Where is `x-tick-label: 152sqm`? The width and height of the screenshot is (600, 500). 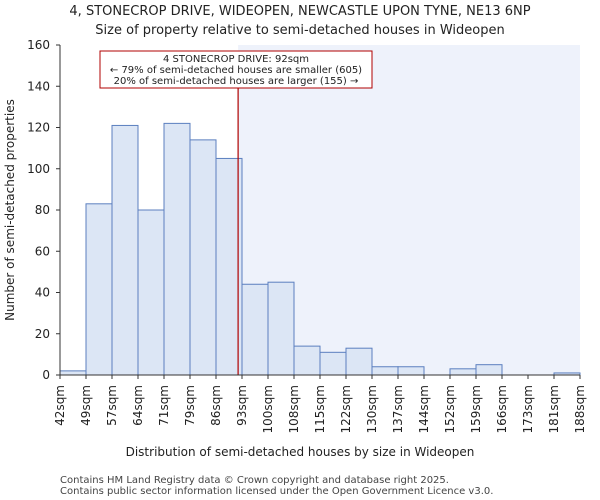 x-tick-label: 152sqm is located at coordinates (450, 409).